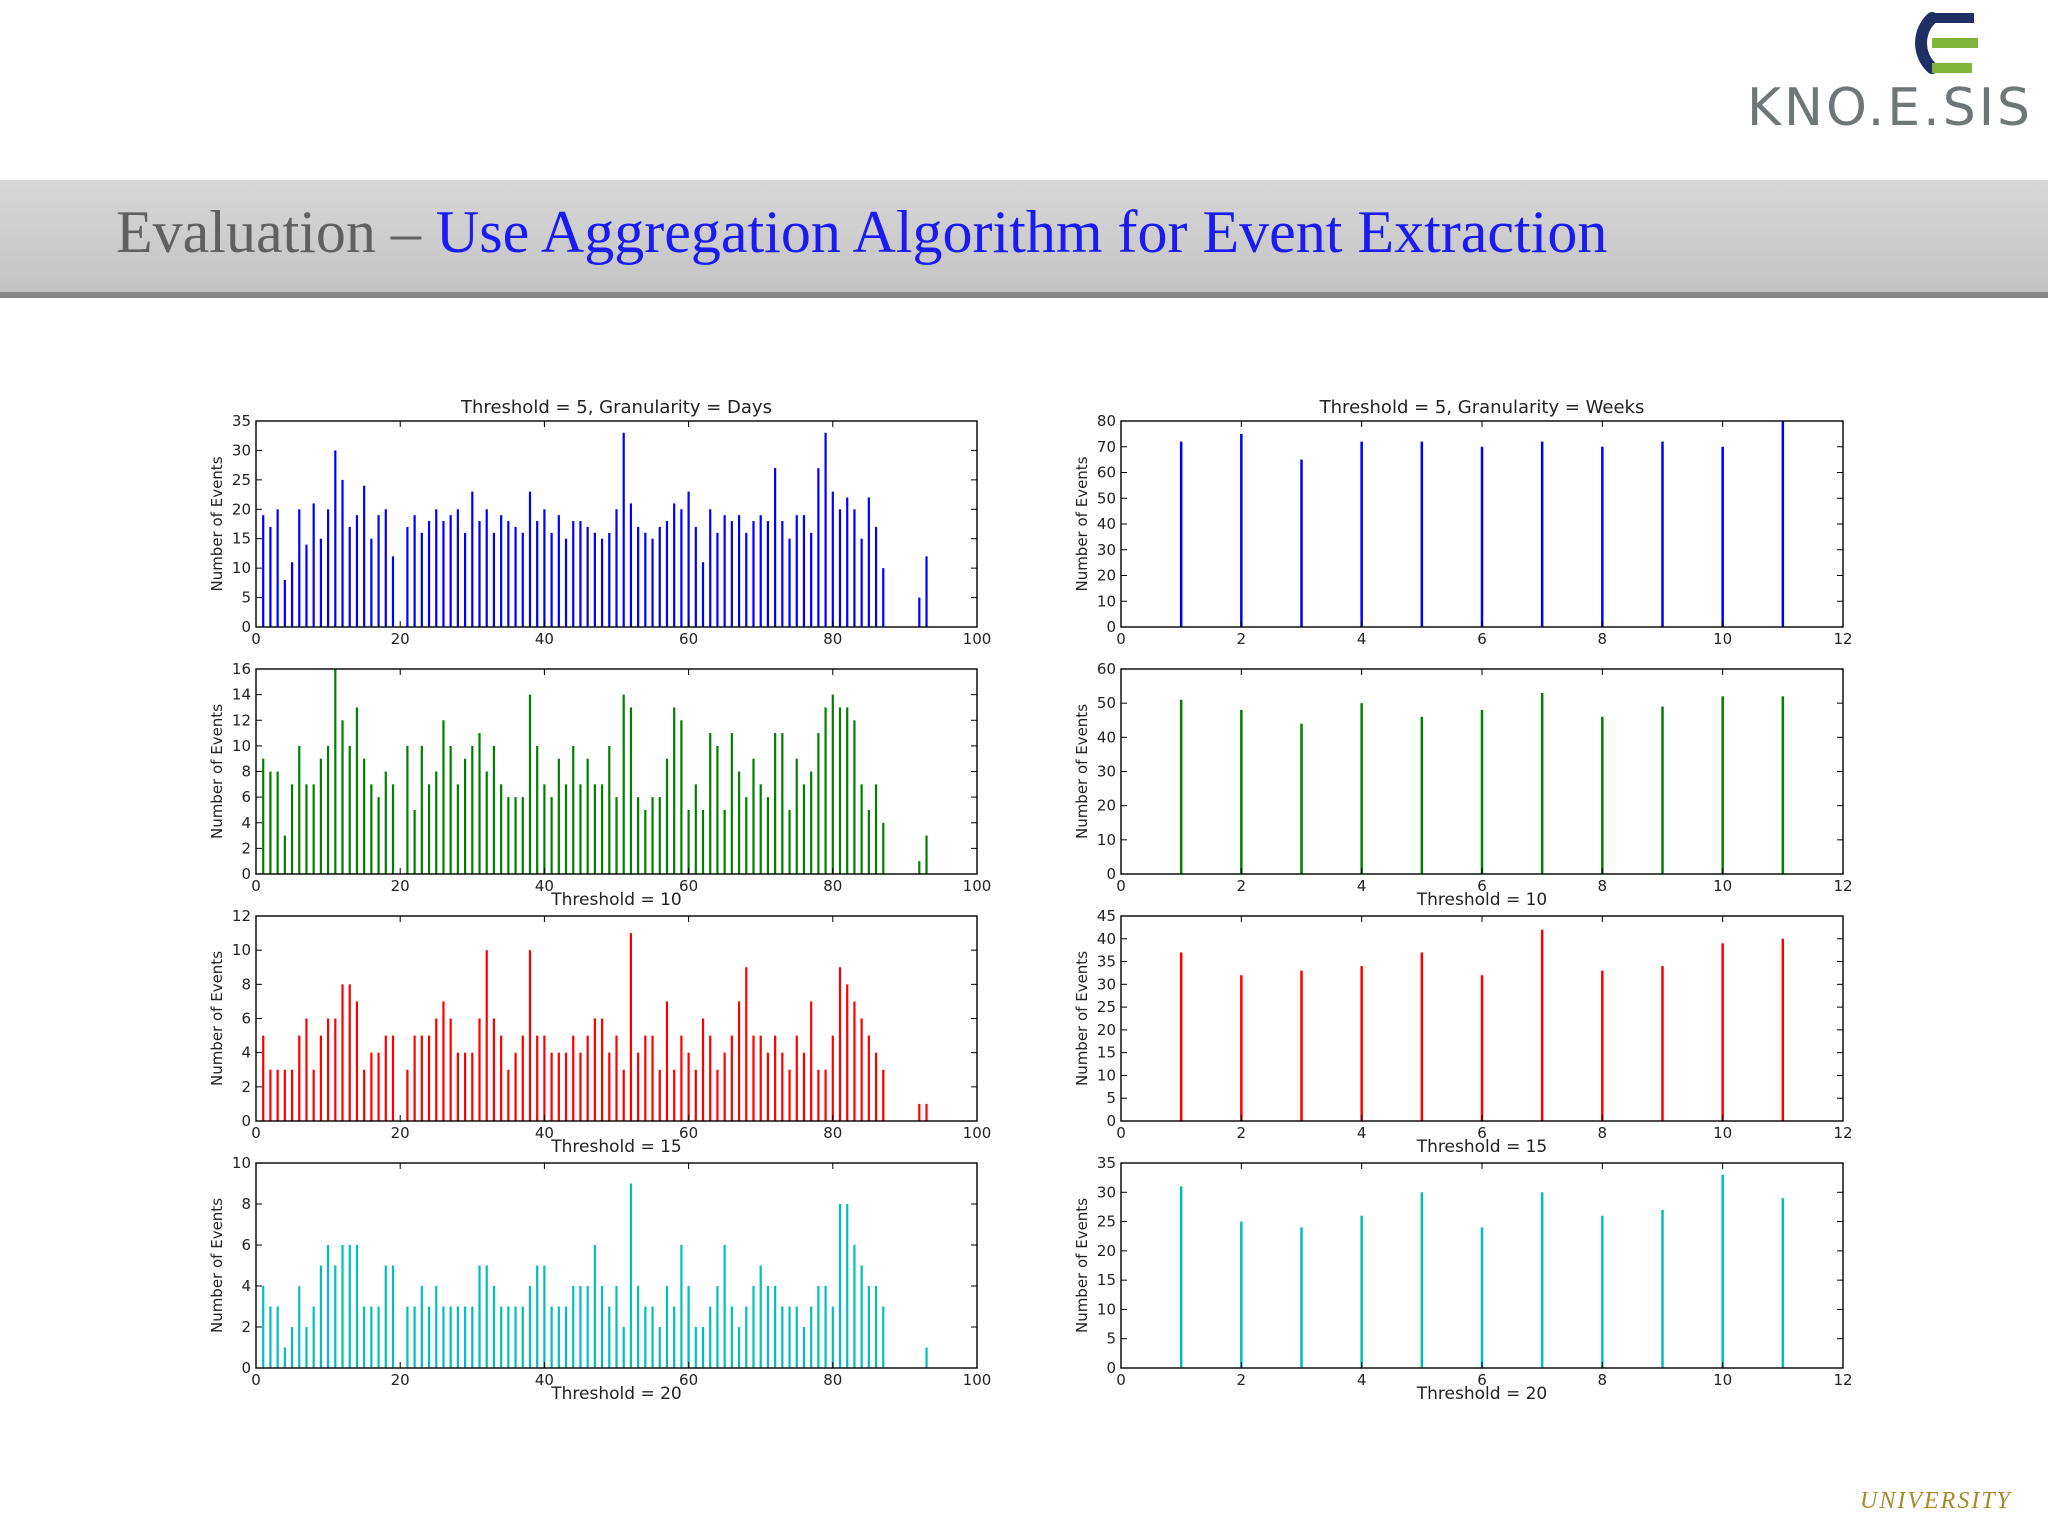 Image resolution: width=2048 pixels, height=1536 pixels. I want to click on knoesis-logo: KNO.E.SIS, so click(1890, 73).